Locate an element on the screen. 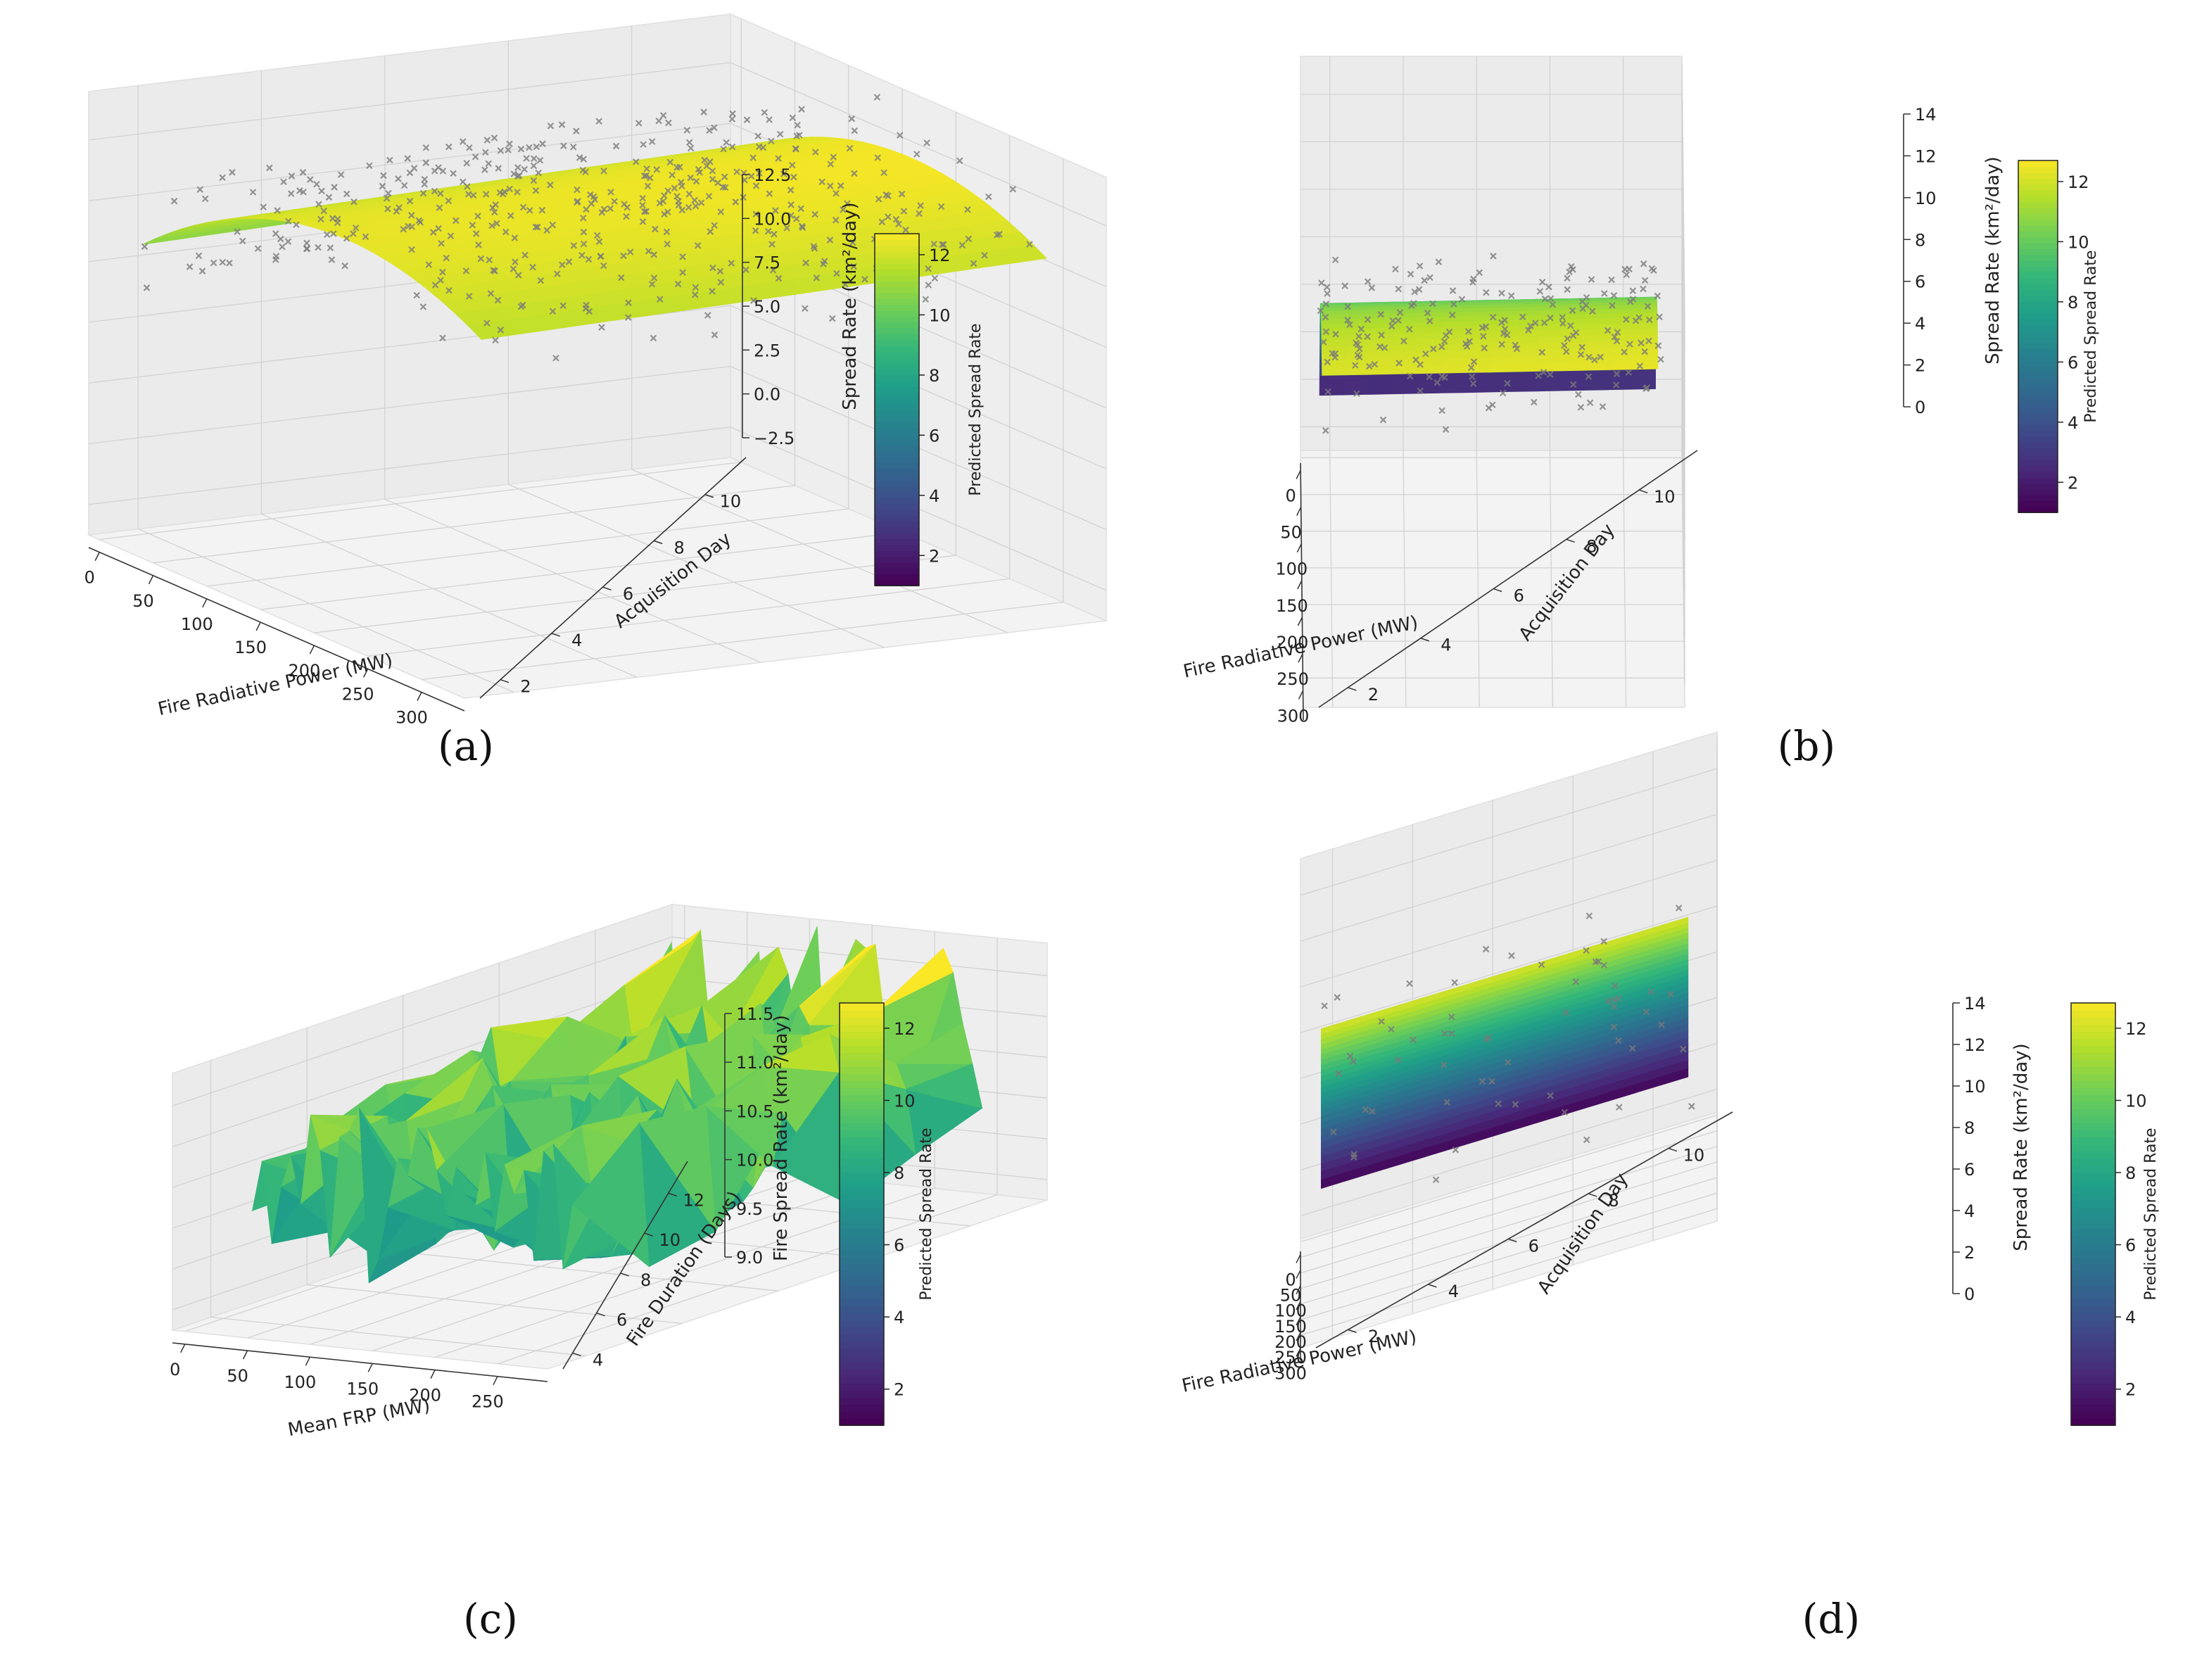 The image size is (2190, 1680). z-tick-label: 2.5 is located at coordinates (767, 351).